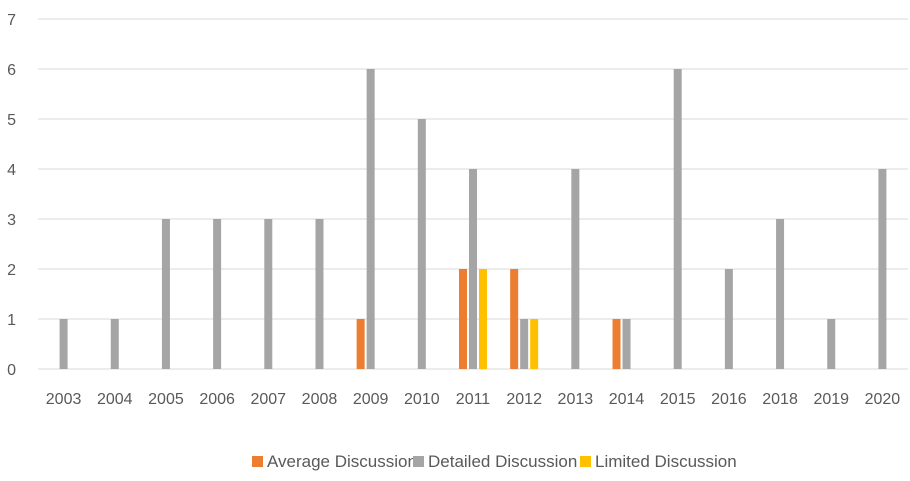  Describe the element at coordinates (217, 294) in the screenshot. I see `bar-detailed-discussion-2006` at that location.